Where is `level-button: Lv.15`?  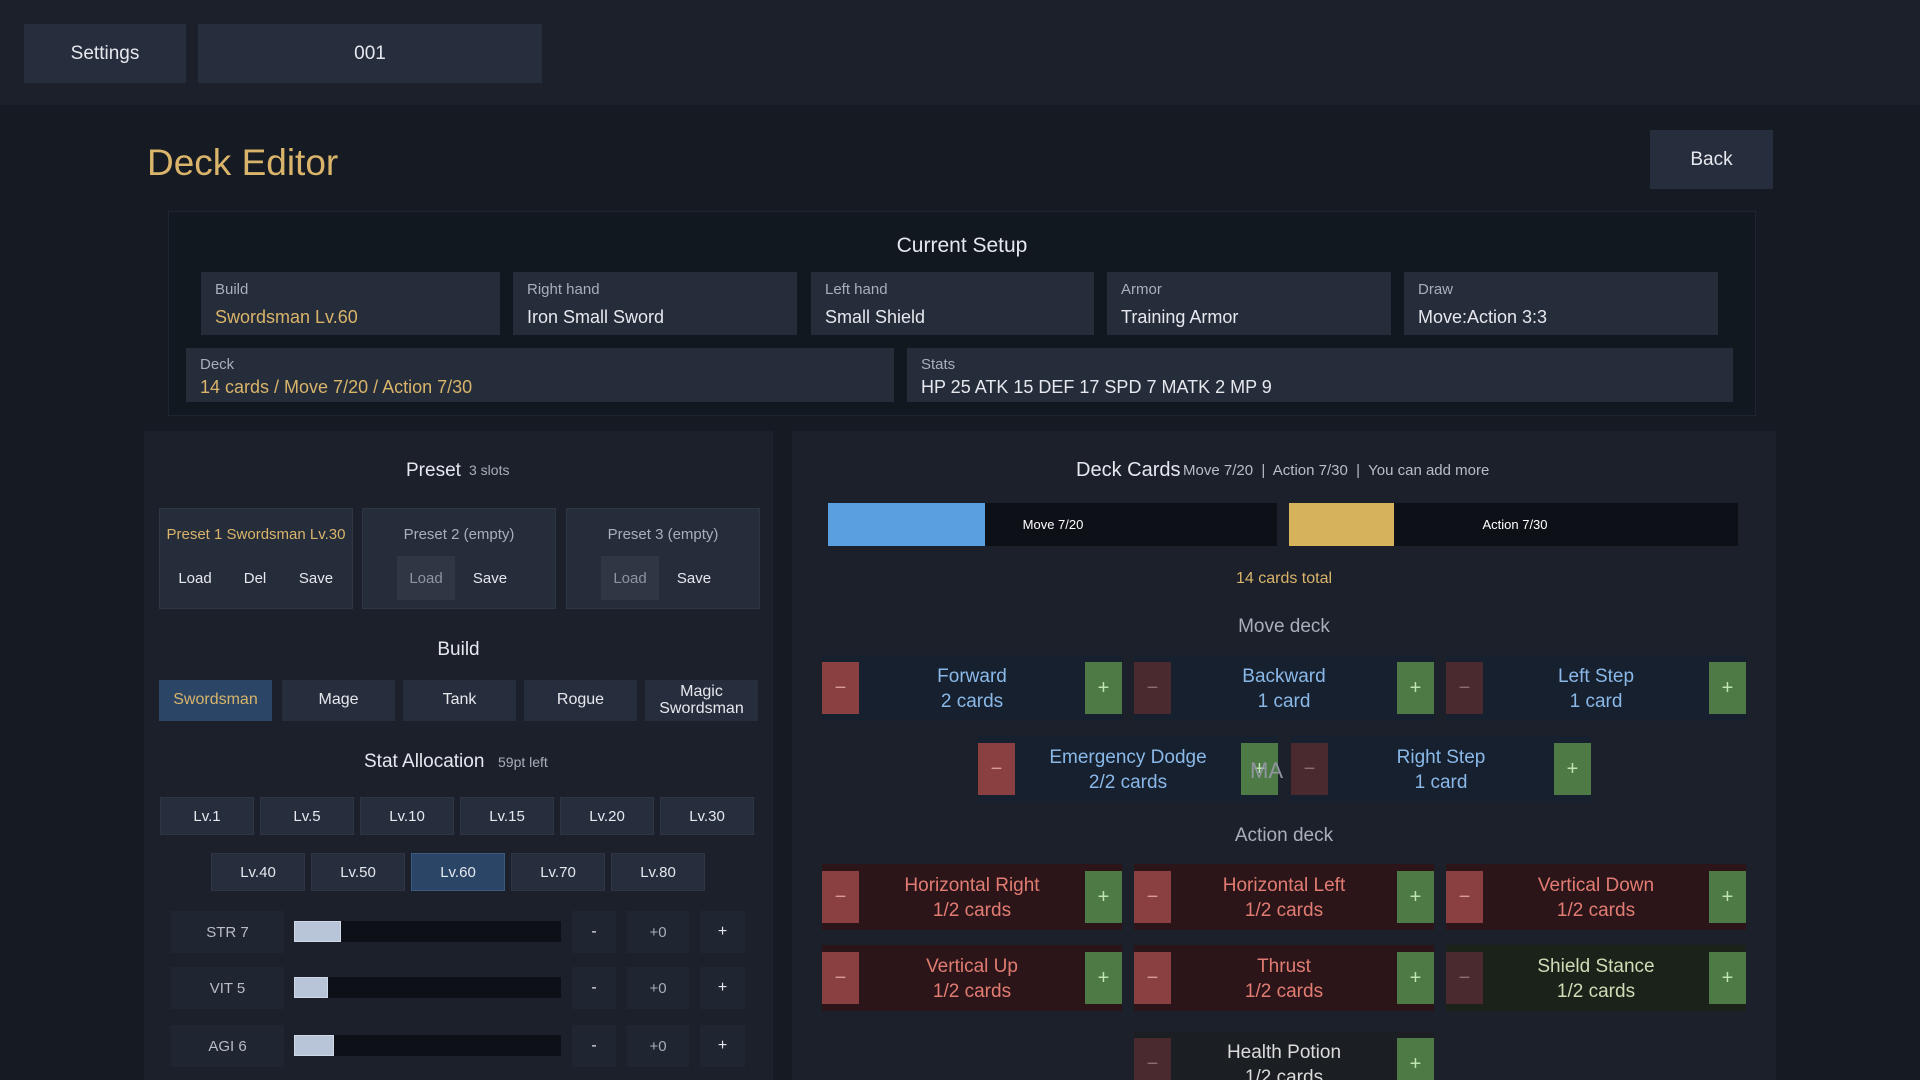
level-button: Lv.15 is located at coordinates (507, 816).